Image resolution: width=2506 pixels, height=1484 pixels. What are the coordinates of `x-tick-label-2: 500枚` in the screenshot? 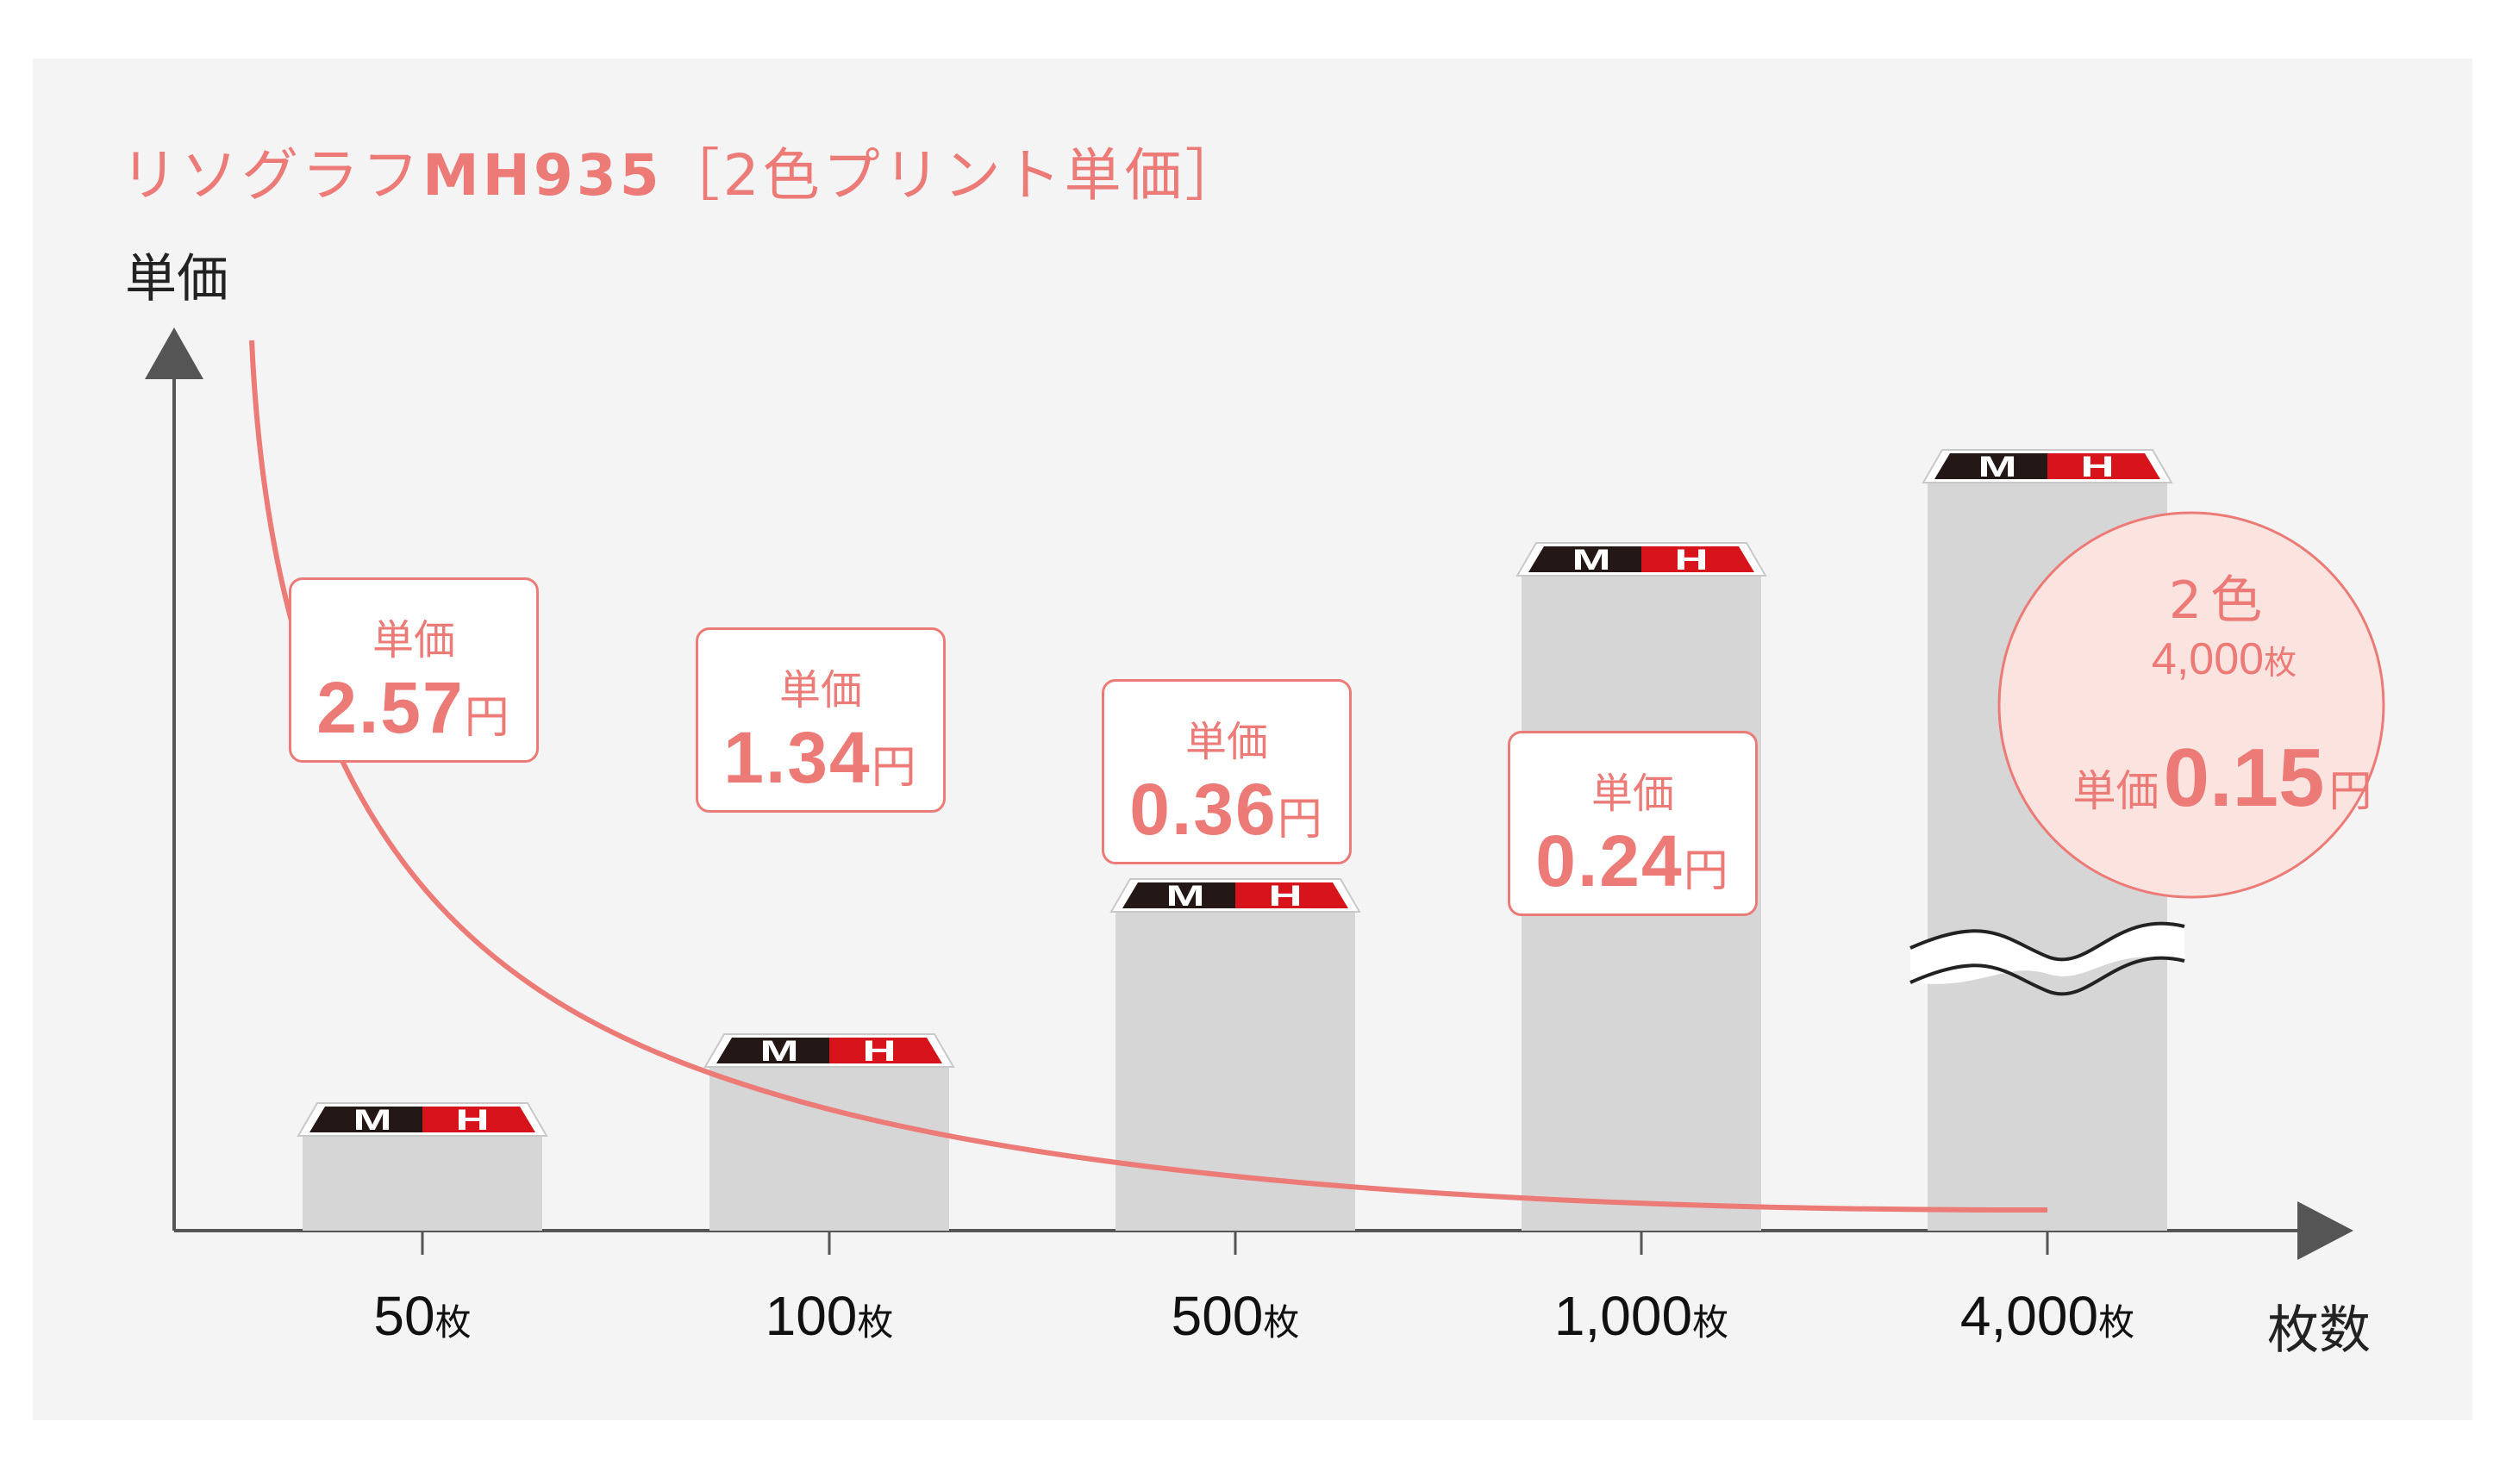 It's located at (1235, 1316).